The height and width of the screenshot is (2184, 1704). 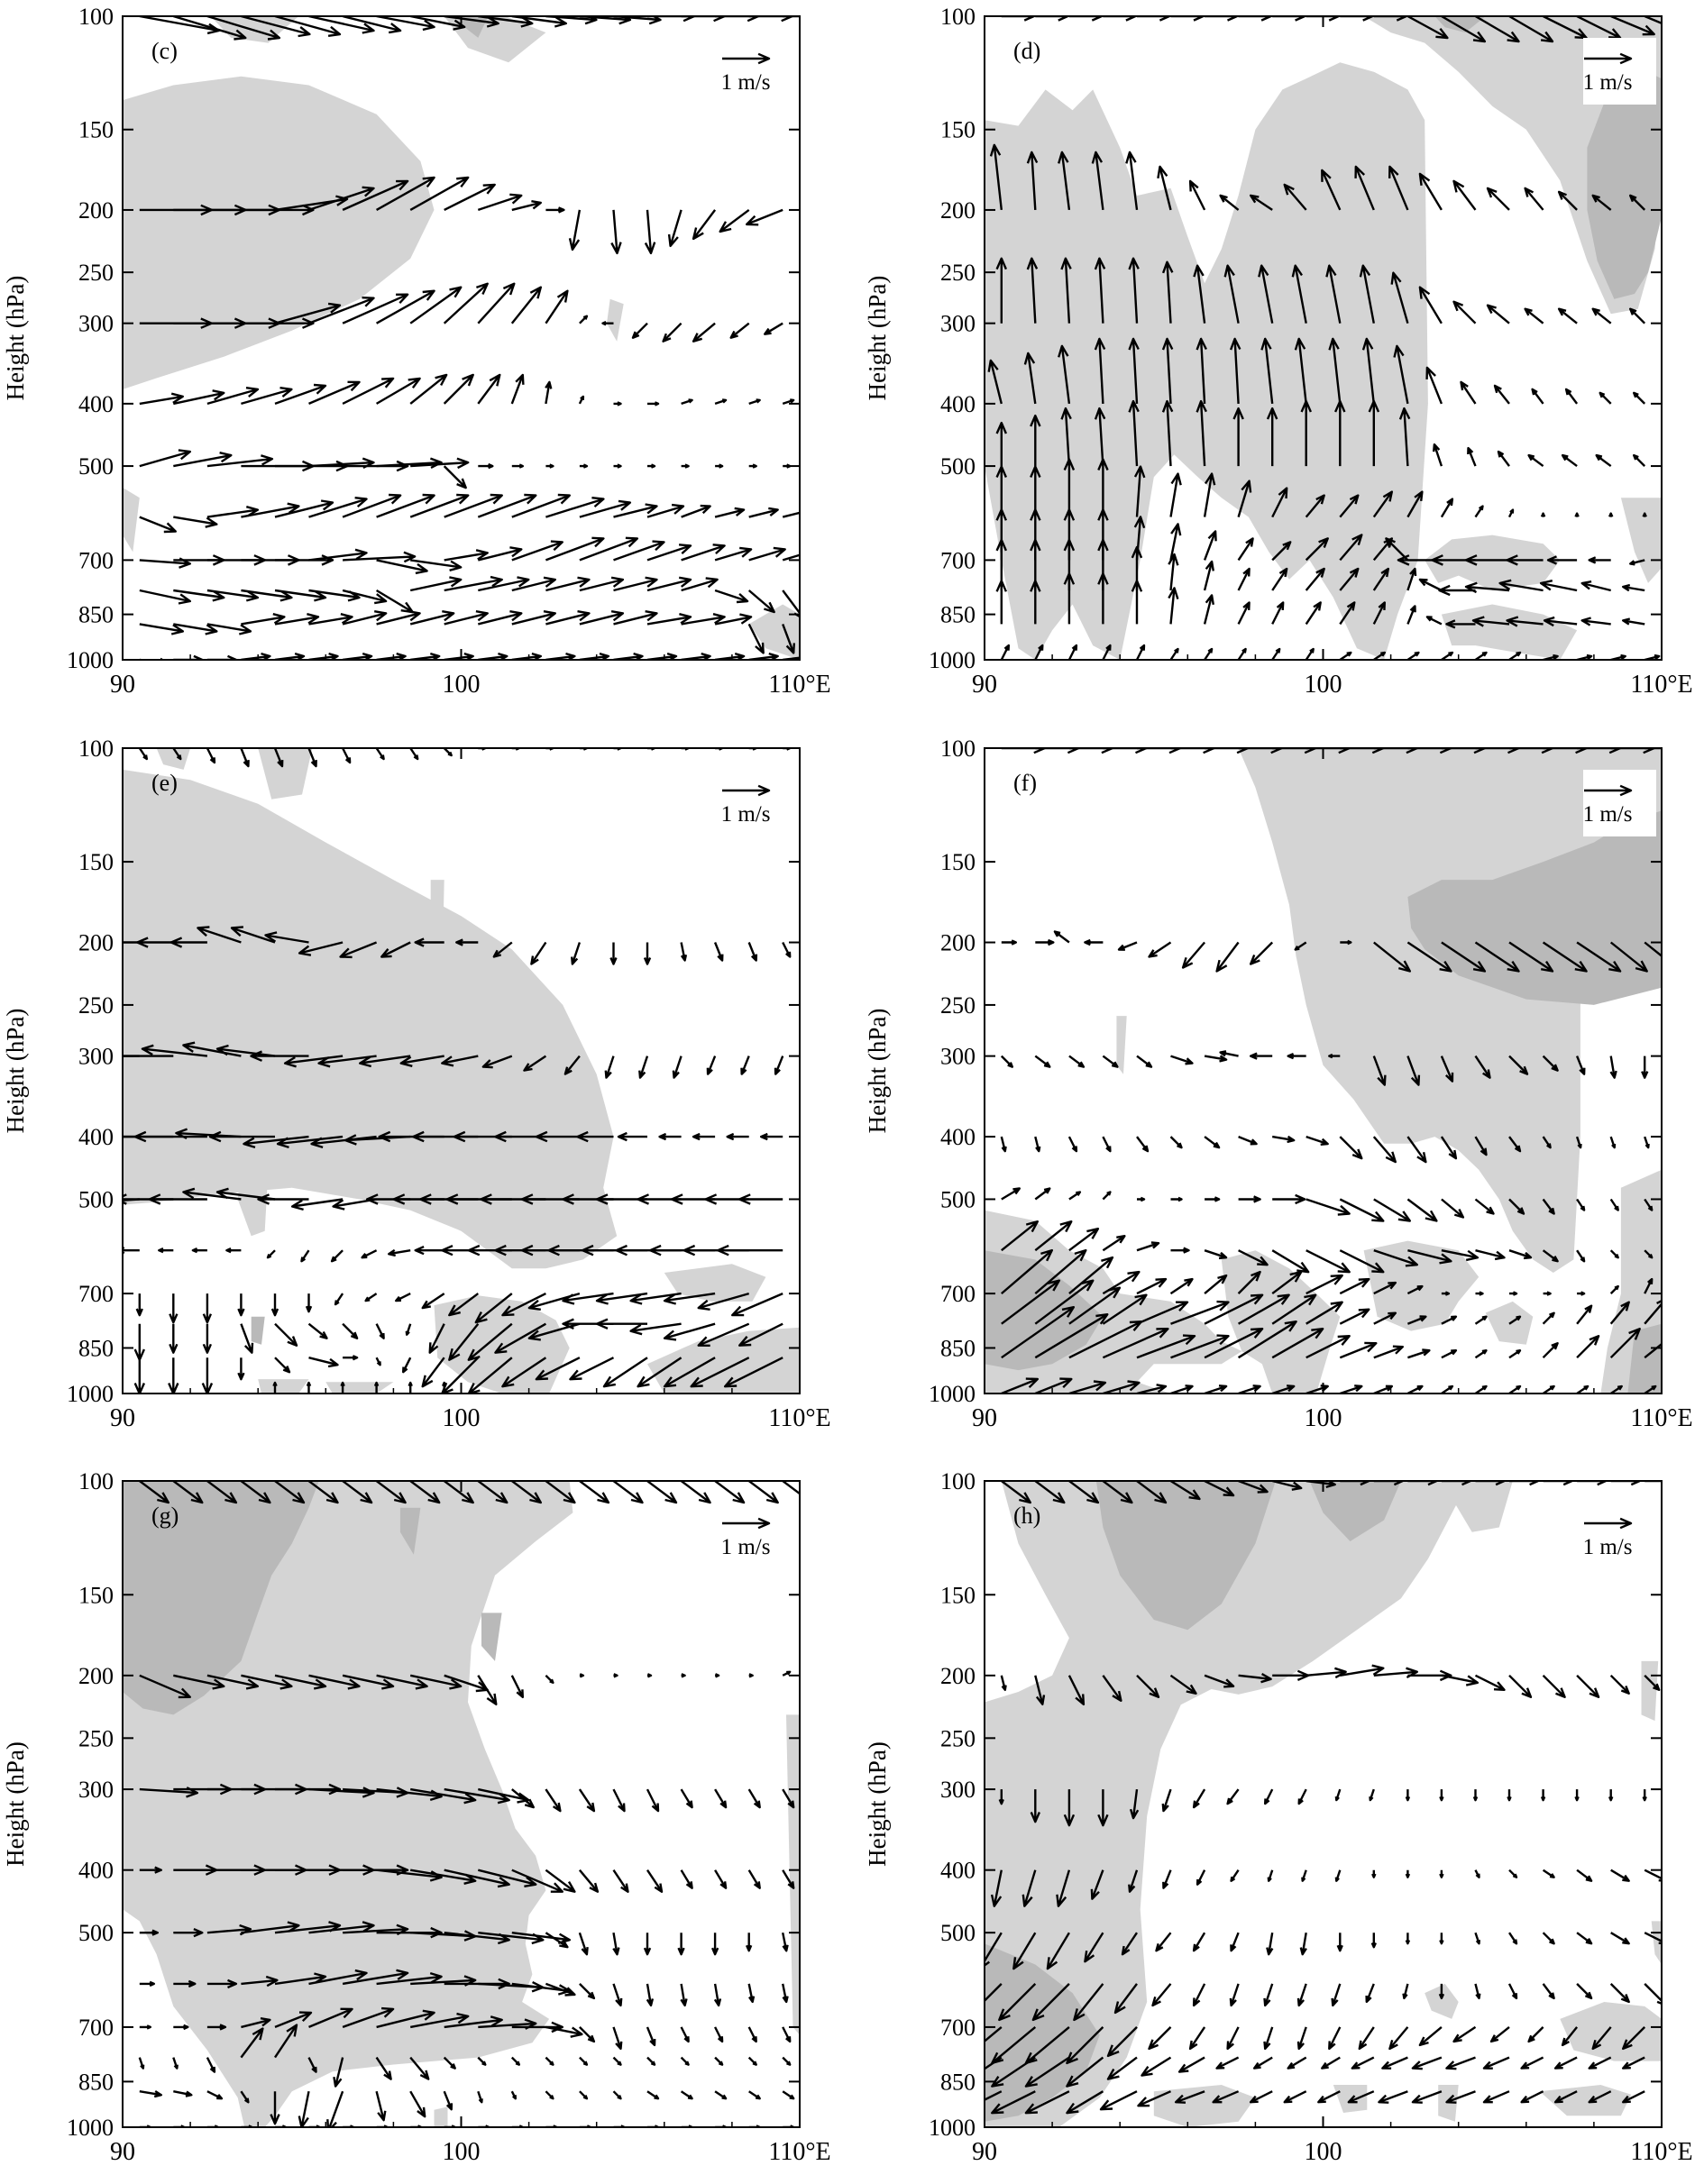 I want to click on vector-layer, so click(x=1331, y=1071).